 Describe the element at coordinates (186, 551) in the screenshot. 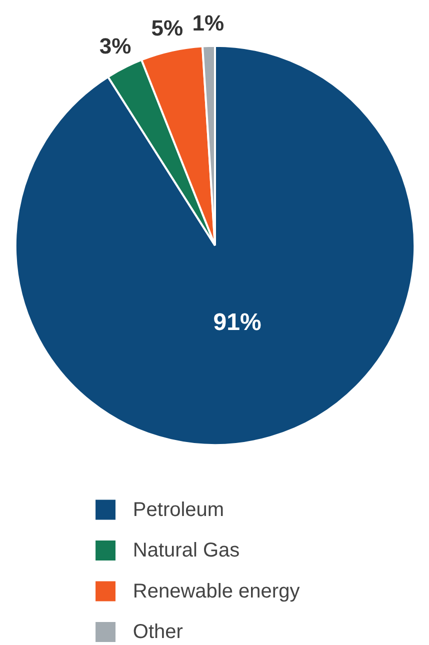

I see `legend-label: Natural Gas` at that location.